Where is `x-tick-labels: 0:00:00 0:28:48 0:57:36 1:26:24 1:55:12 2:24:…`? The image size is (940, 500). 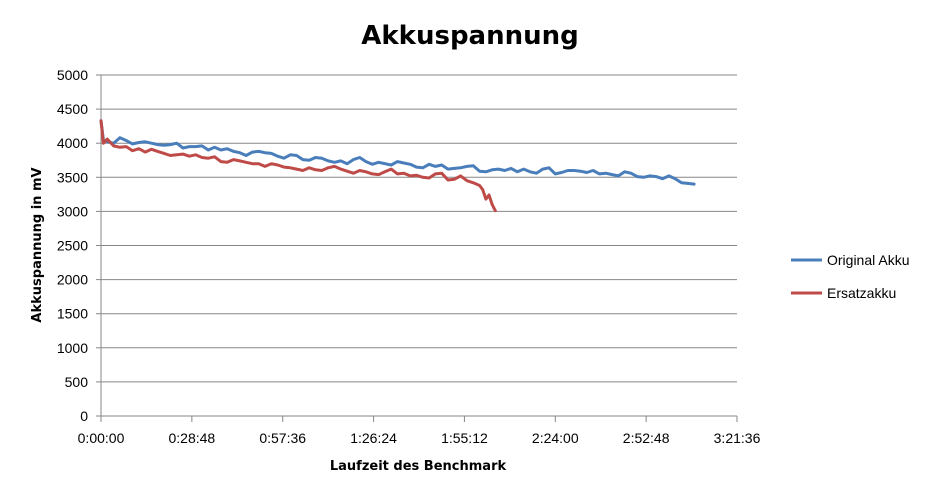 x-tick-labels: 0:00:00 0:28:48 0:57:36 1:26:24 1:55:12 2:24:… is located at coordinates (419, 438).